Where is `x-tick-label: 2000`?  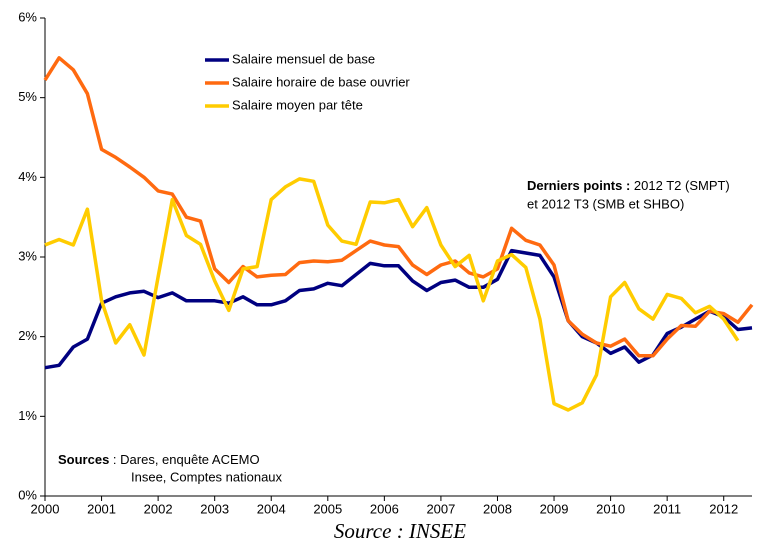
x-tick-label: 2000 is located at coordinates (45, 508).